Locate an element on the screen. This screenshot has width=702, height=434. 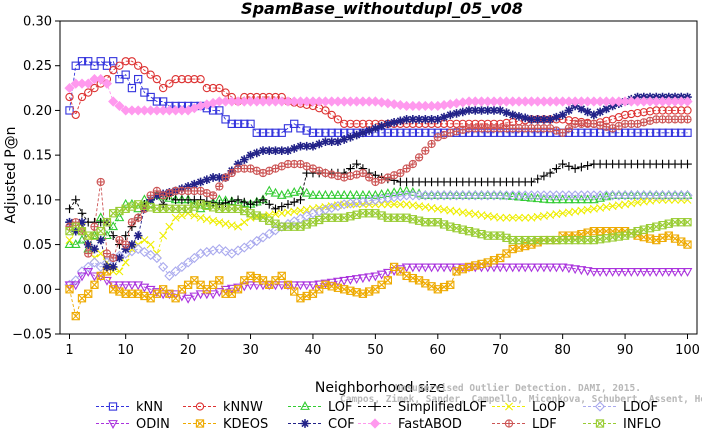
legend-item-odin: ODIN is located at coordinates (133, 424).